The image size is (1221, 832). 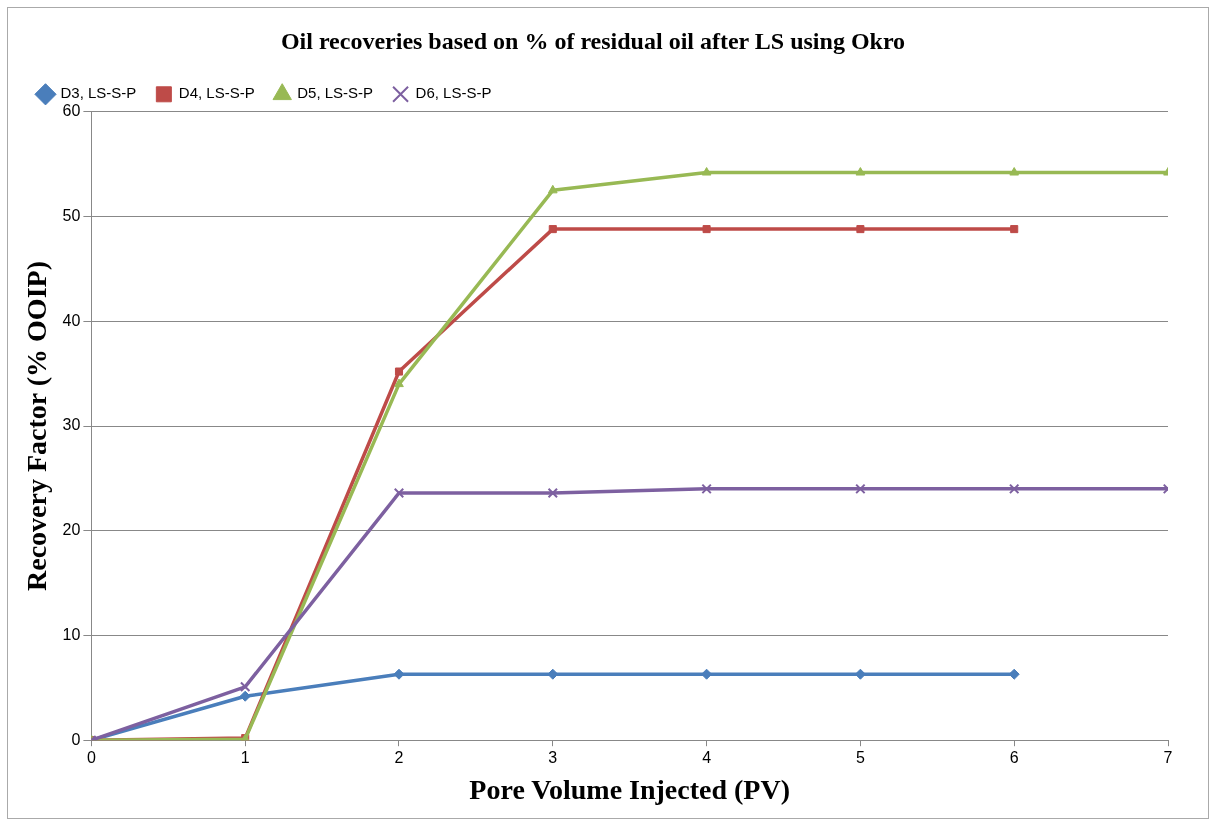 What do you see at coordinates (71, 215) in the screenshot?
I see `y-tick-label: 50` at bounding box center [71, 215].